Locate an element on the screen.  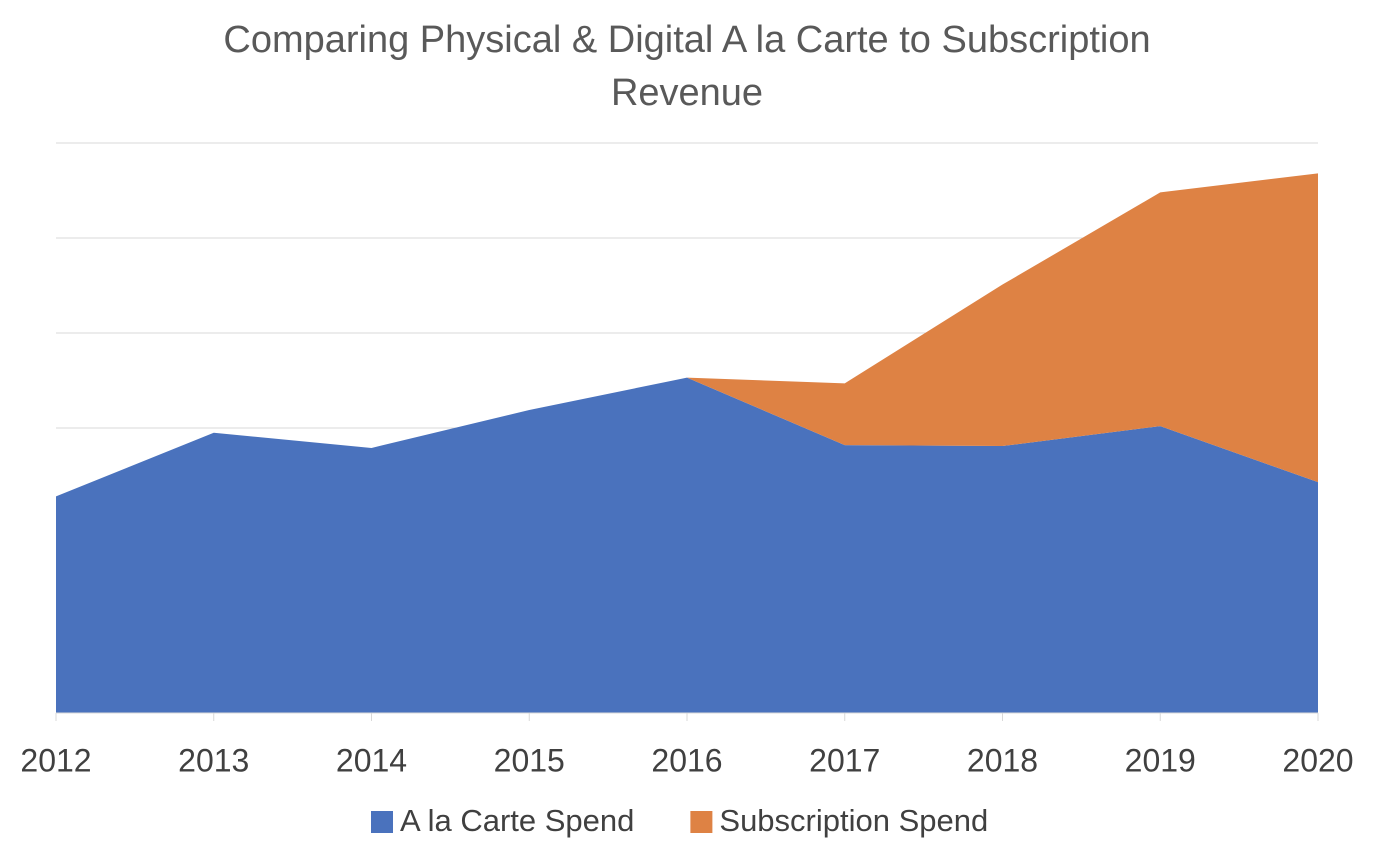
x-tick-label: 2016 is located at coordinates (686, 760).